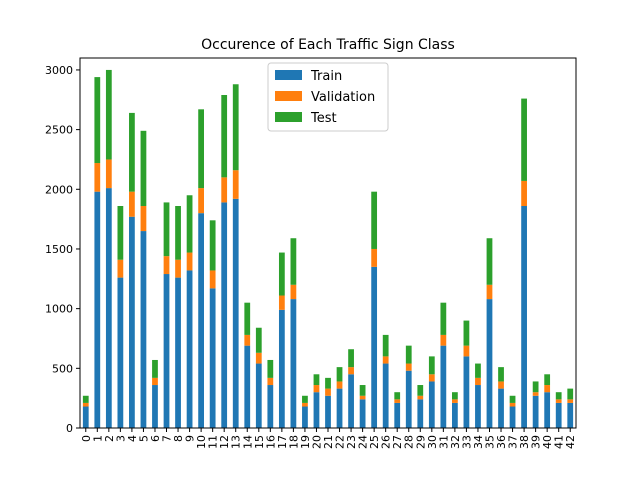 This screenshot has height=480, width=640. I want to click on x-tick-label: 23, so click(351, 442).